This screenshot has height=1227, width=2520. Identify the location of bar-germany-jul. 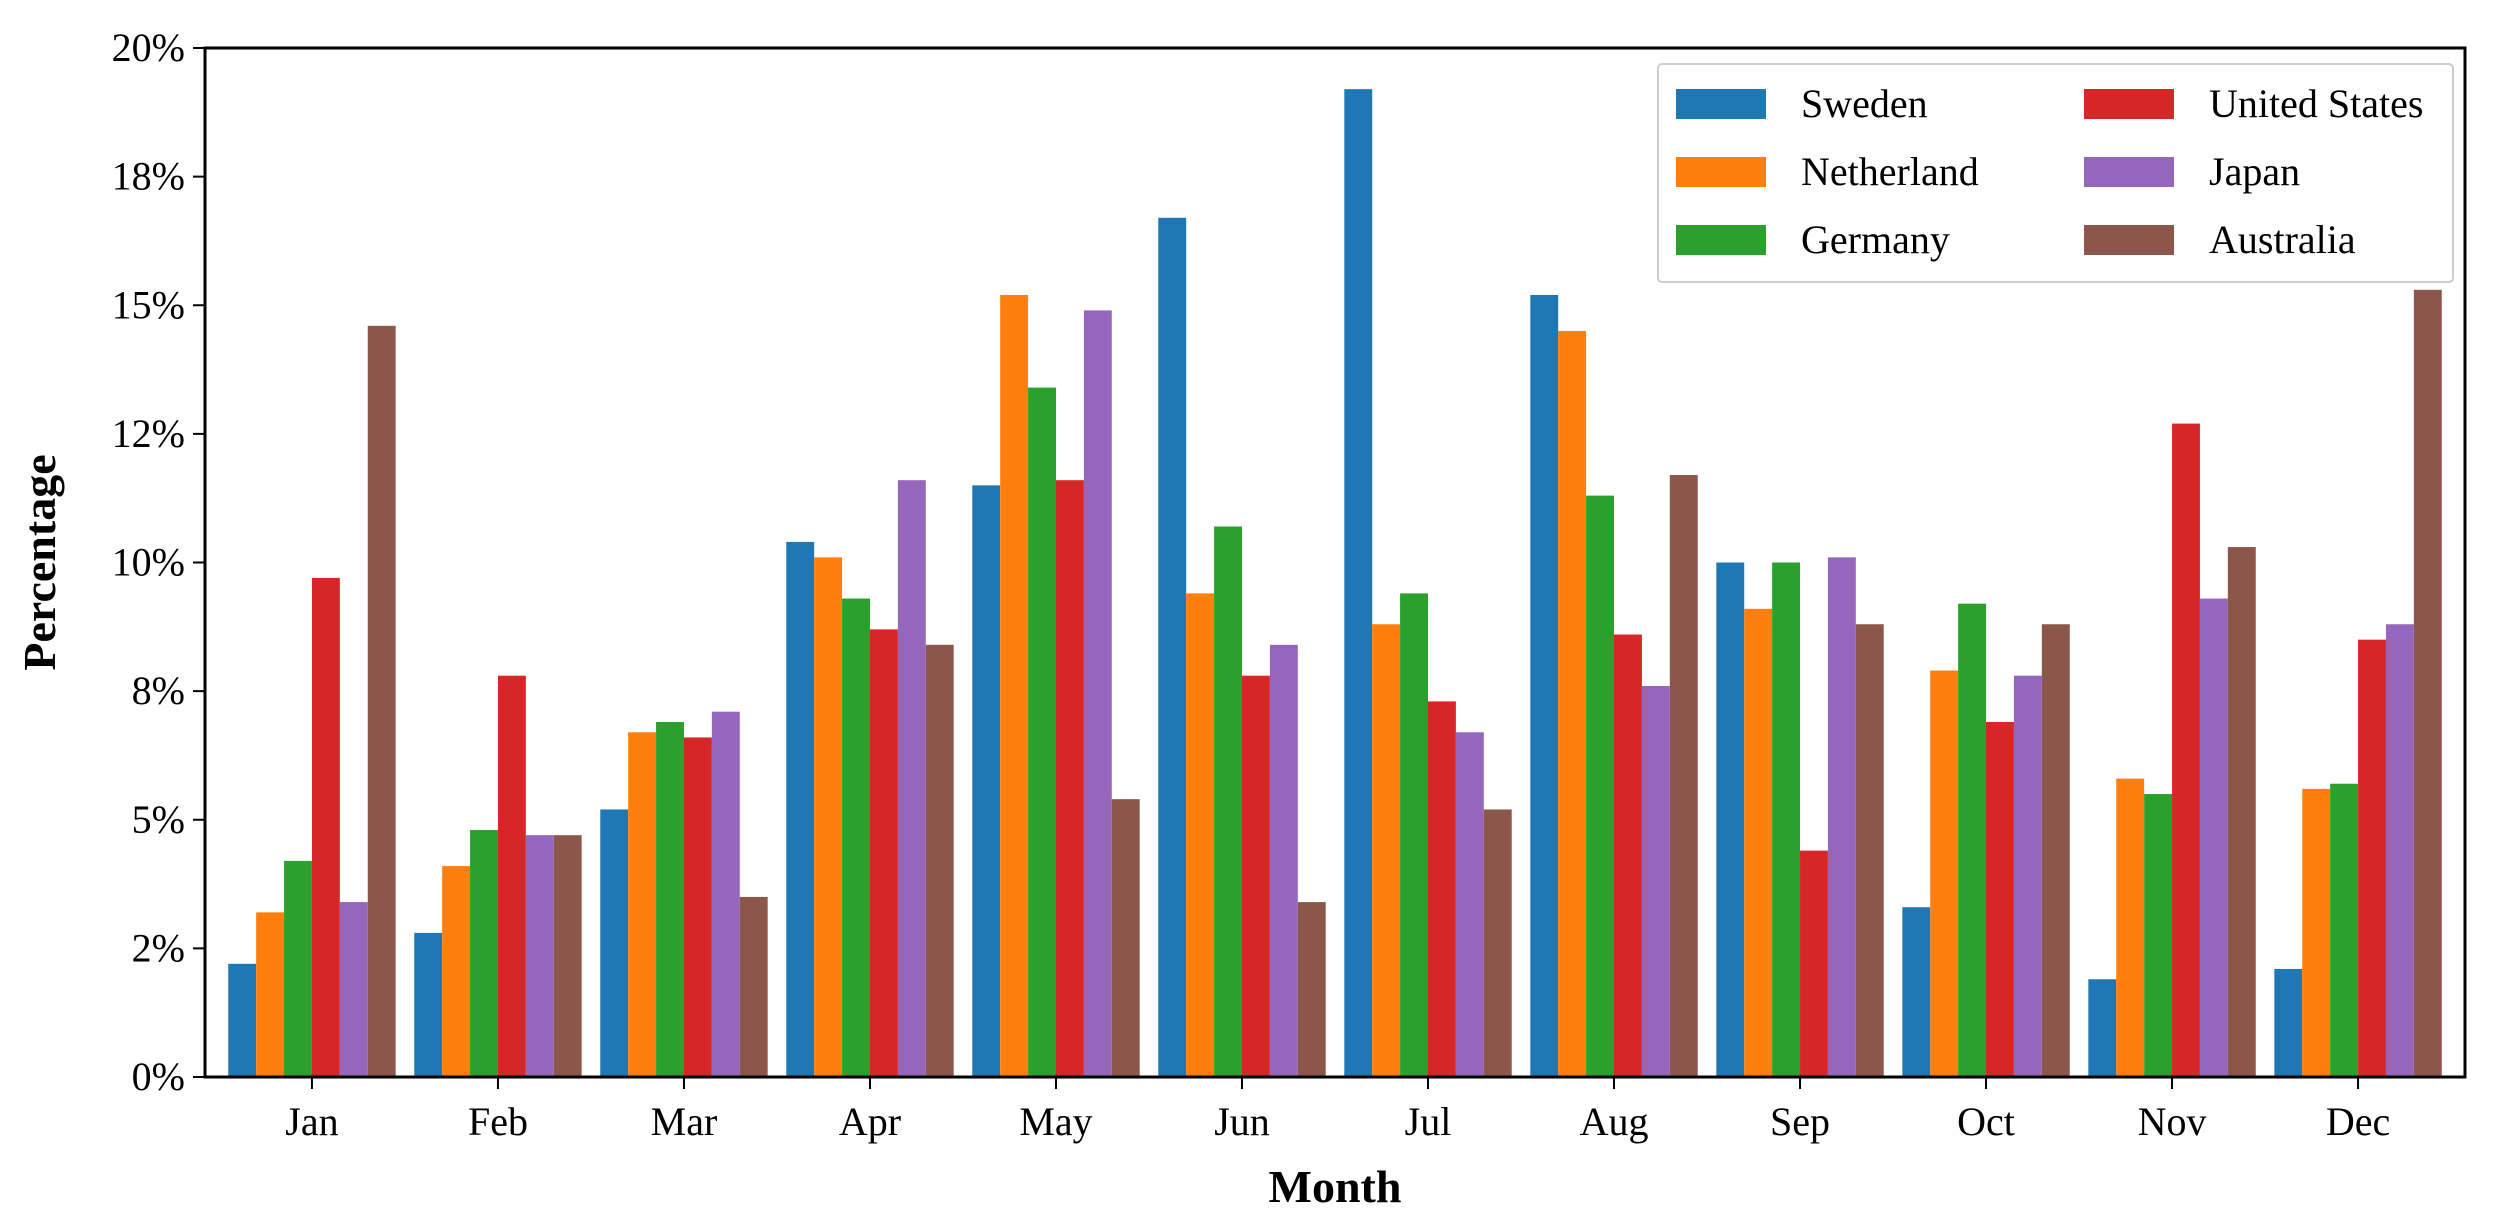
(1414, 835).